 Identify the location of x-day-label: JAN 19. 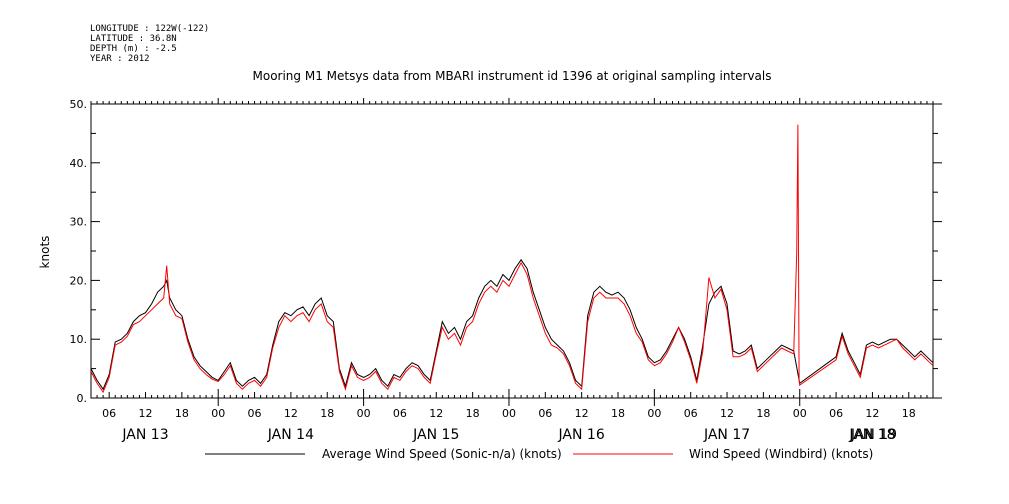
(873, 435).